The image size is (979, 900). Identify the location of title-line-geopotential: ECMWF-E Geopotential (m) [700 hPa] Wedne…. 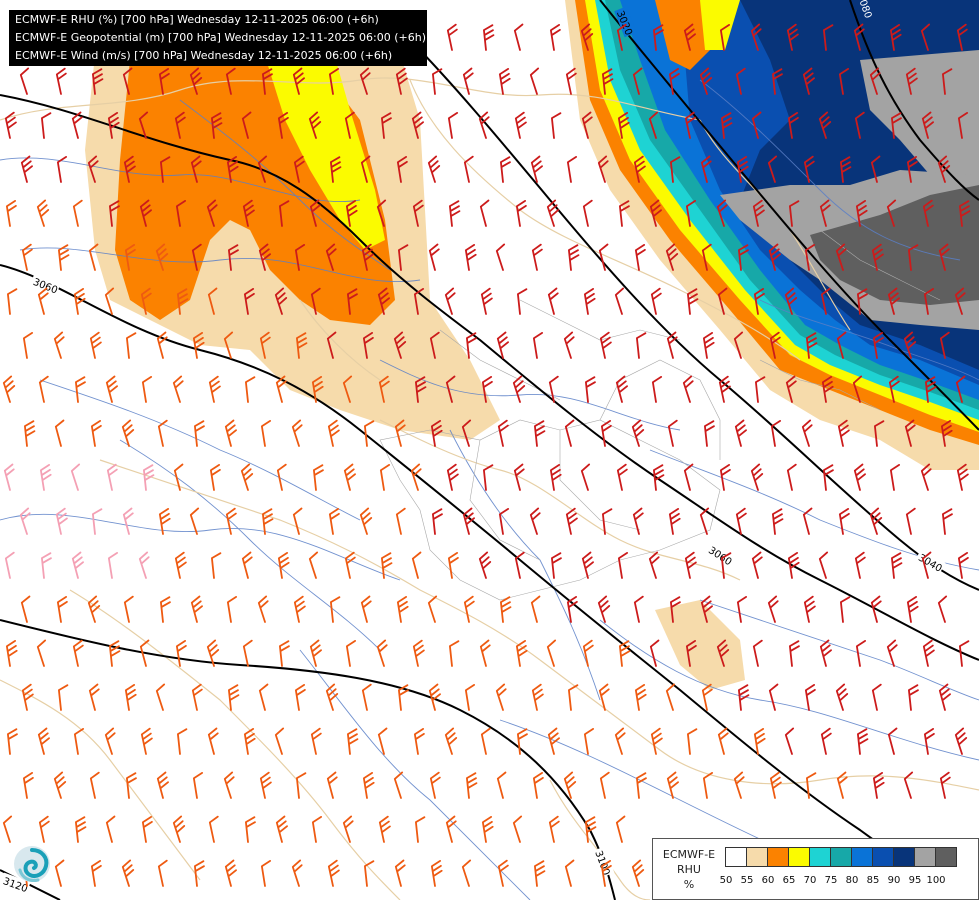
(220, 37).